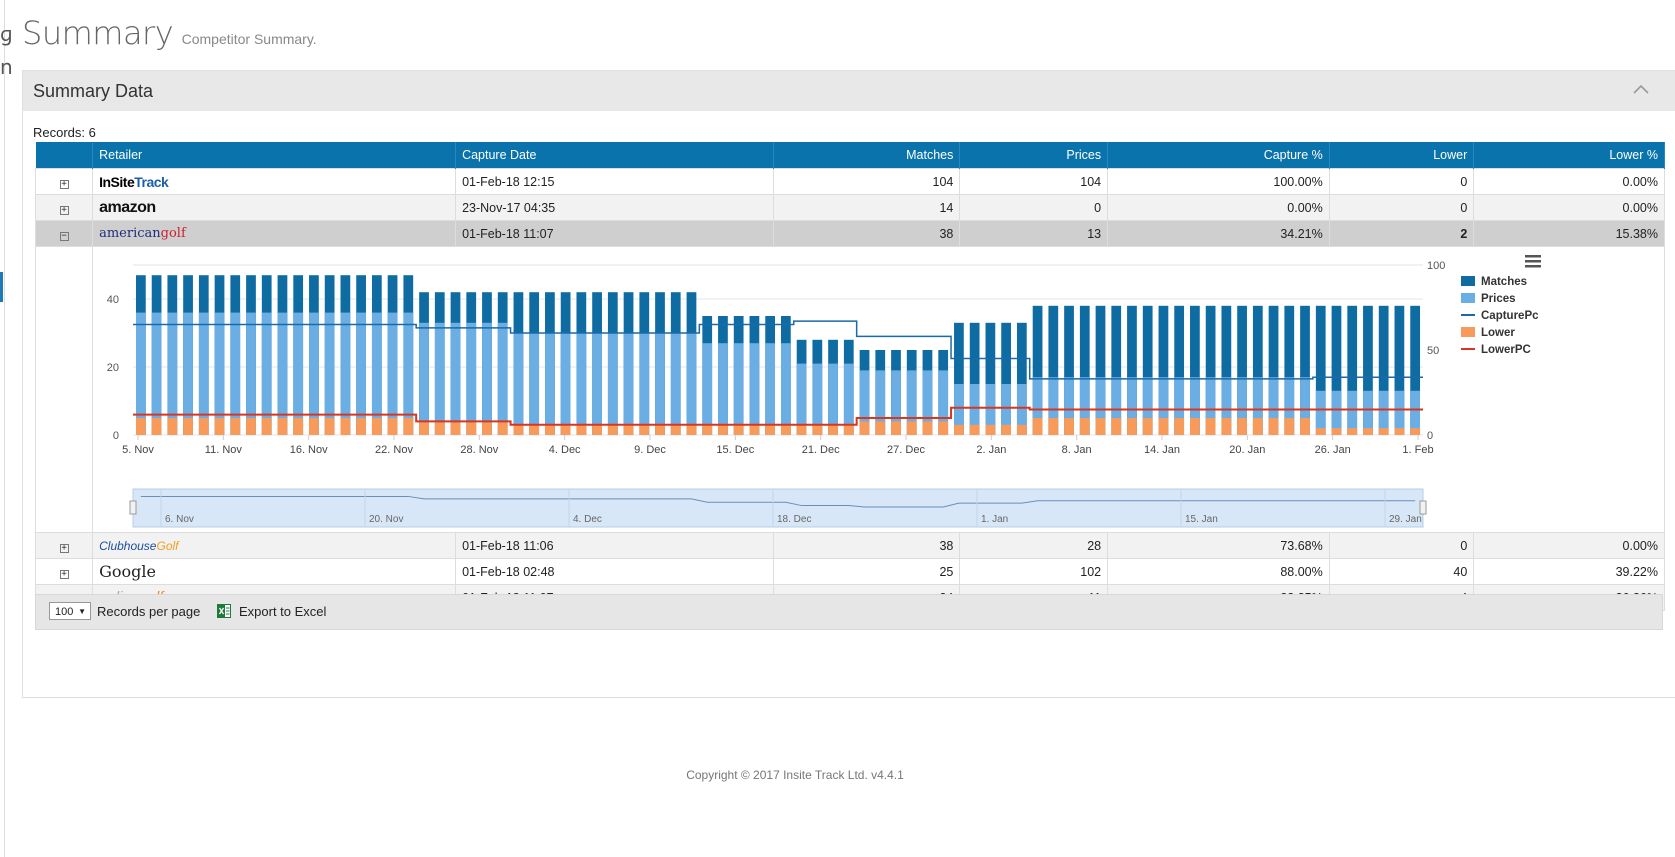 The height and width of the screenshot is (857, 1675). I want to click on matches-cell: 38, so click(867, 545).